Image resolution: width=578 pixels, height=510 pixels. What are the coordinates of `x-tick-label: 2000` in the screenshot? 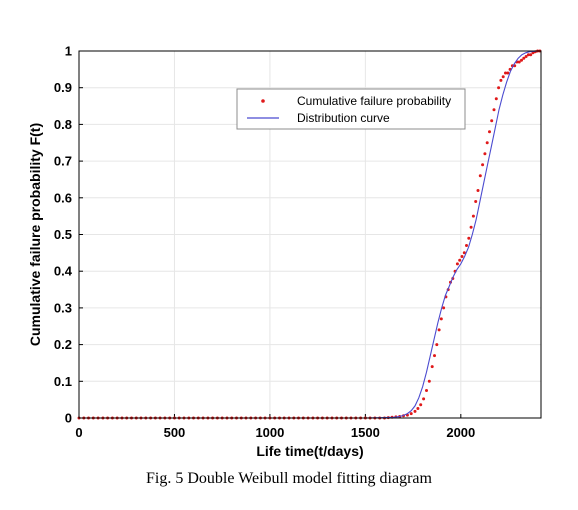 It's located at (460, 432).